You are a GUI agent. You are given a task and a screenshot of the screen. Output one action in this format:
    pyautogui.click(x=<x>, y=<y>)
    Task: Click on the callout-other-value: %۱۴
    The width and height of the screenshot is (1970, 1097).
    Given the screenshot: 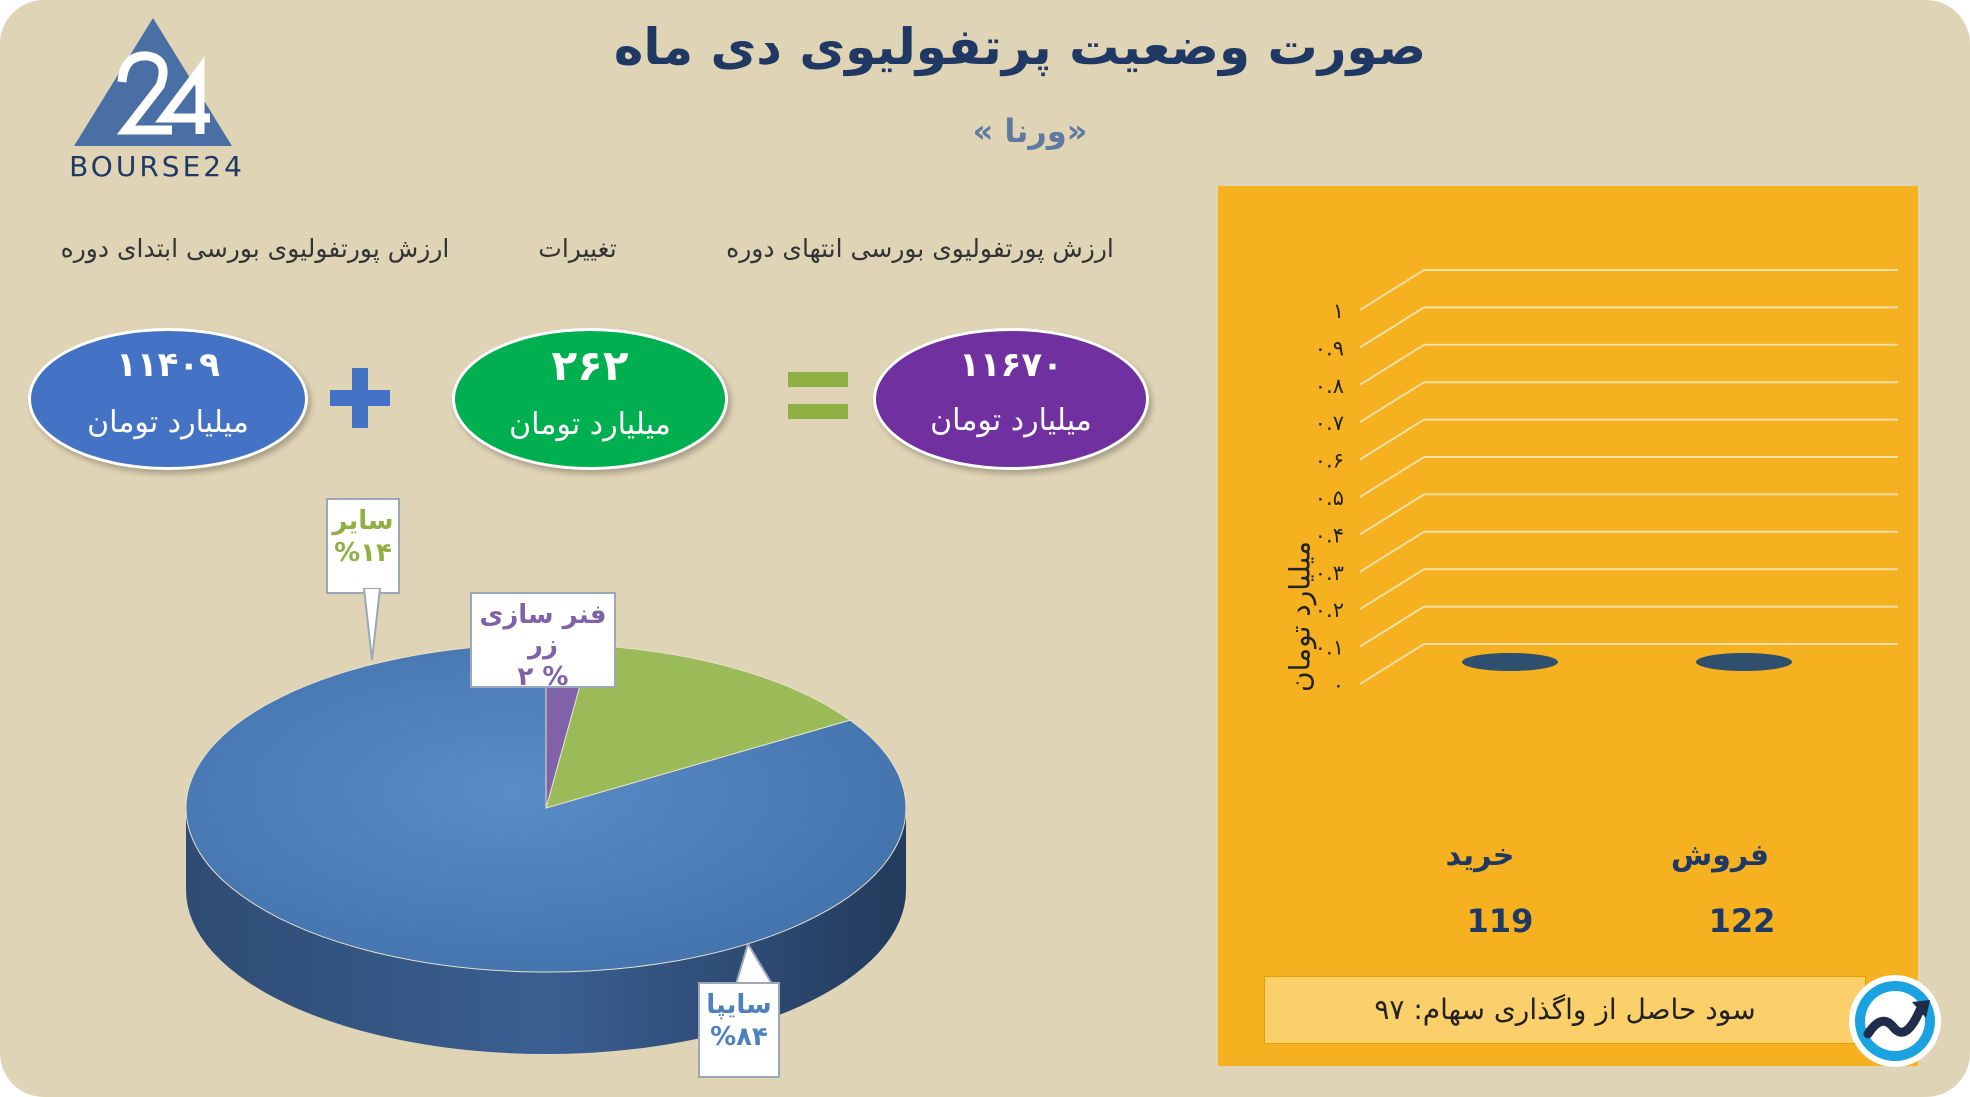 What is the action you would take?
    pyautogui.click(x=363, y=553)
    